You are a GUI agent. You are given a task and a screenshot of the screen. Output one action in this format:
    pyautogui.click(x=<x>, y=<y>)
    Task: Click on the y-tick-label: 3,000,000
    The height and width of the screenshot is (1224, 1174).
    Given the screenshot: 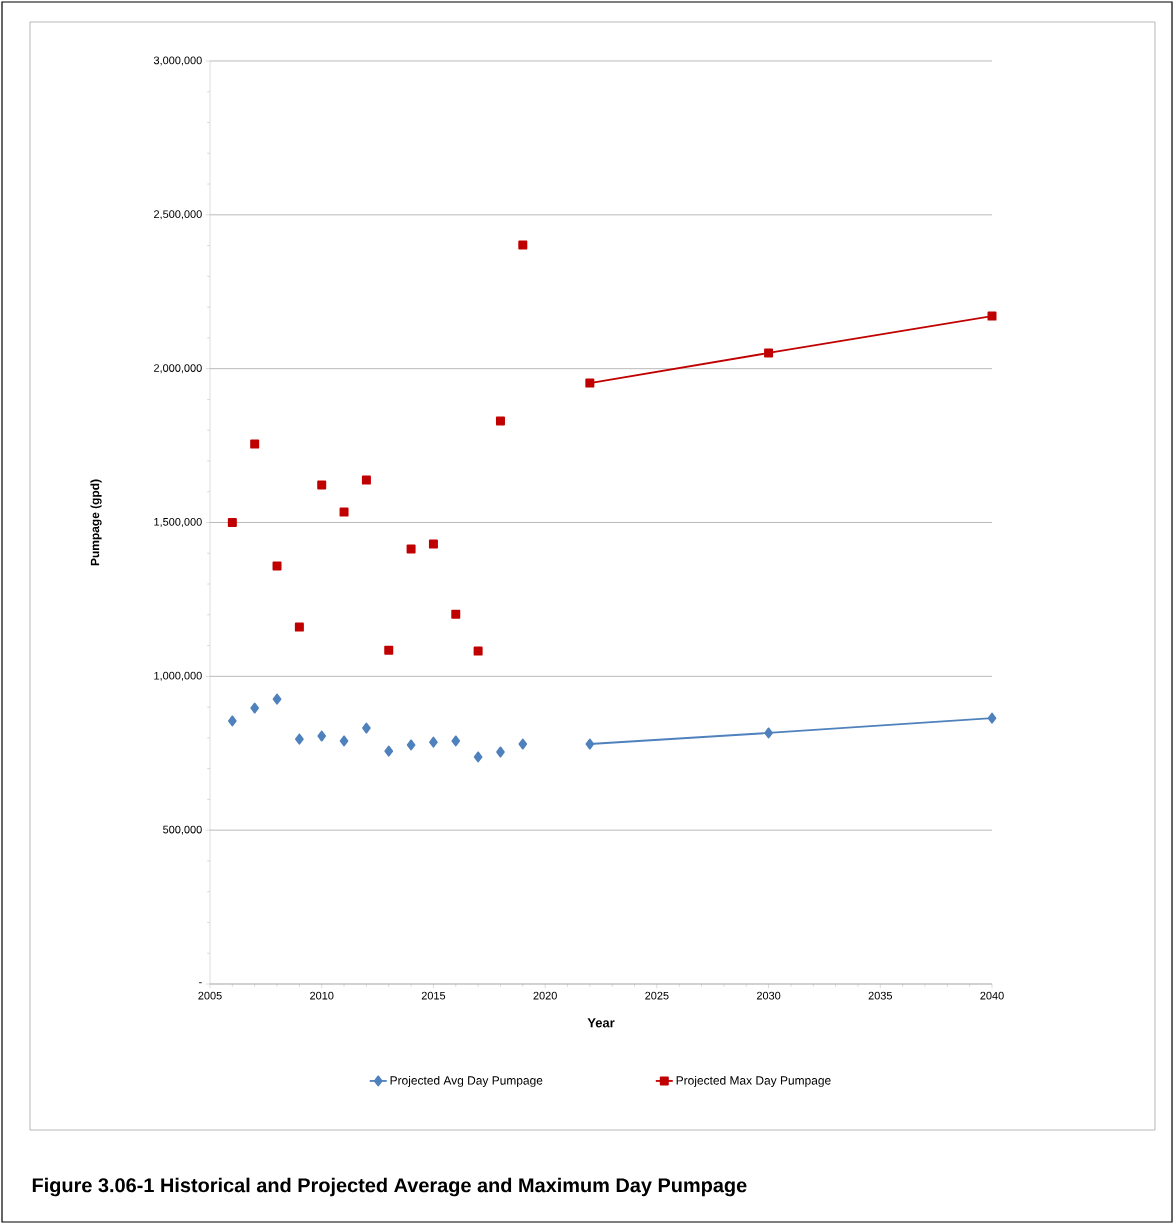 What is the action you would take?
    pyautogui.click(x=177, y=61)
    